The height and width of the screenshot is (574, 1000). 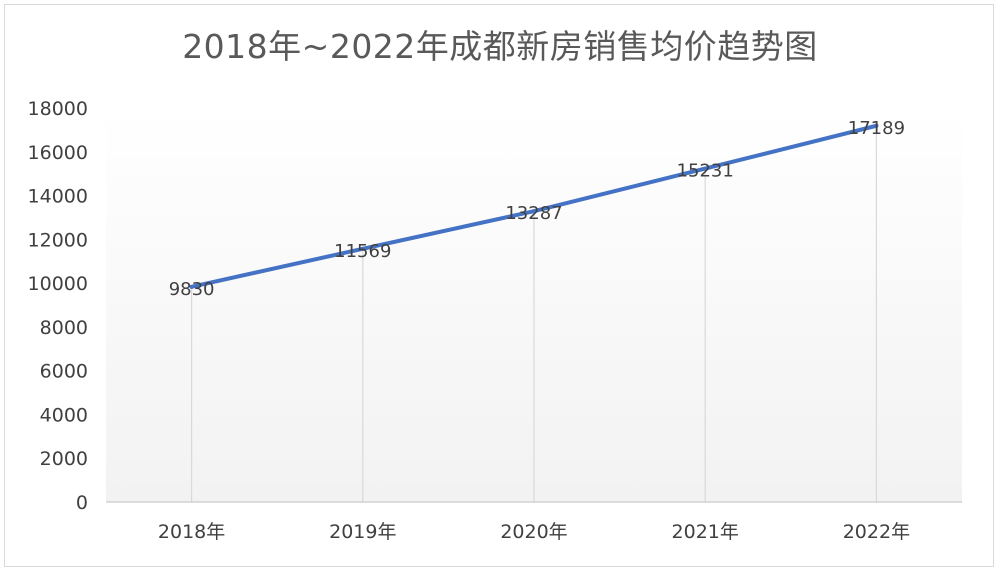 I want to click on data-label: 13287, so click(x=533, y=213).